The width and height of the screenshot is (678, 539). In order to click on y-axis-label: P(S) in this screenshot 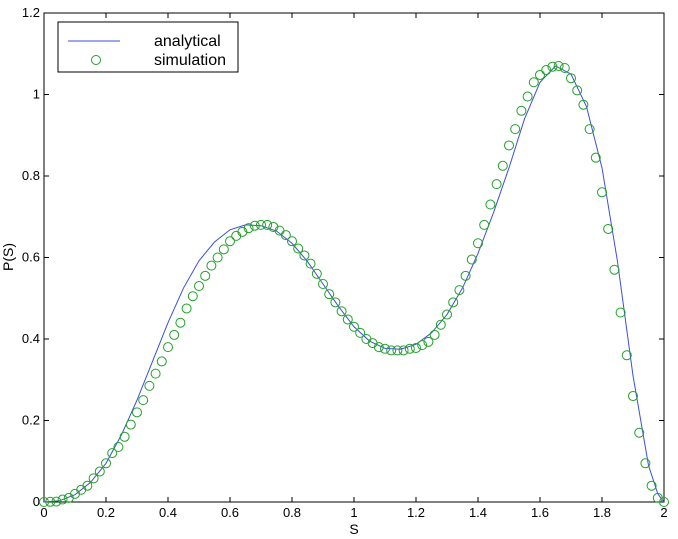, I will do `click(8, 257)`.